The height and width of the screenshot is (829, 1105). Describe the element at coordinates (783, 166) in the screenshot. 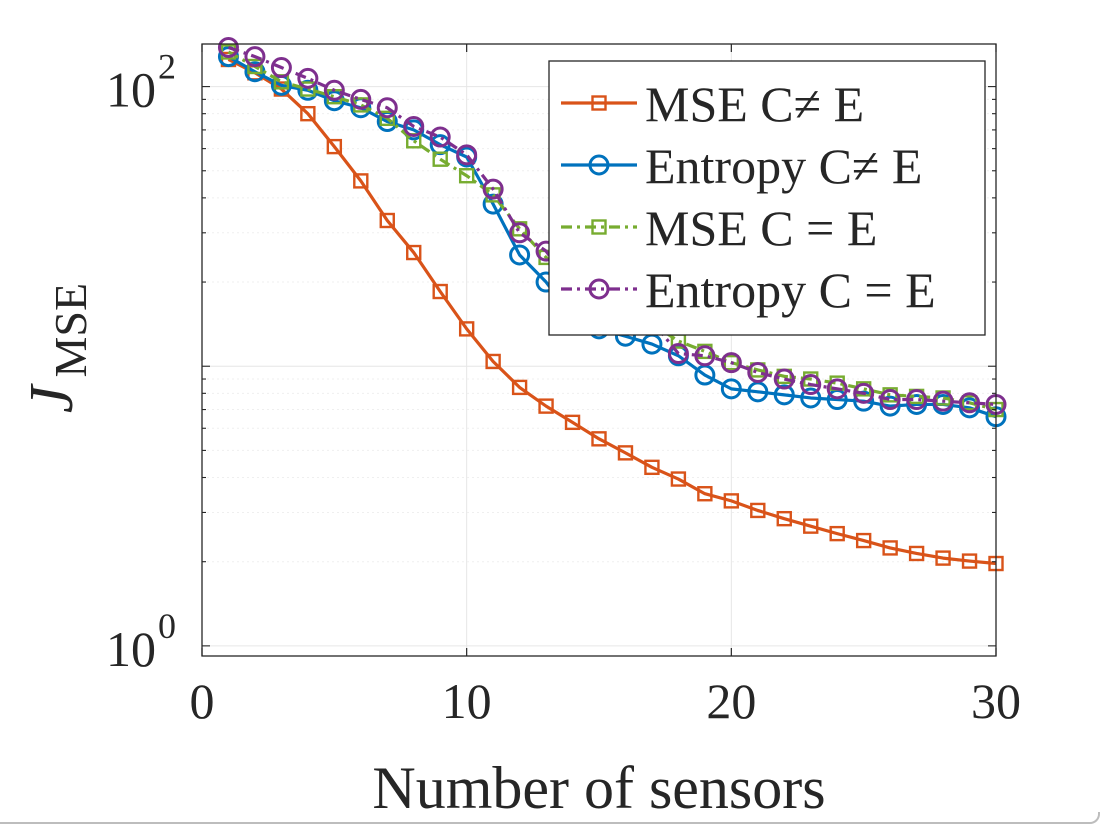

I see `legend-label: Entropy C≠ E` at that location.